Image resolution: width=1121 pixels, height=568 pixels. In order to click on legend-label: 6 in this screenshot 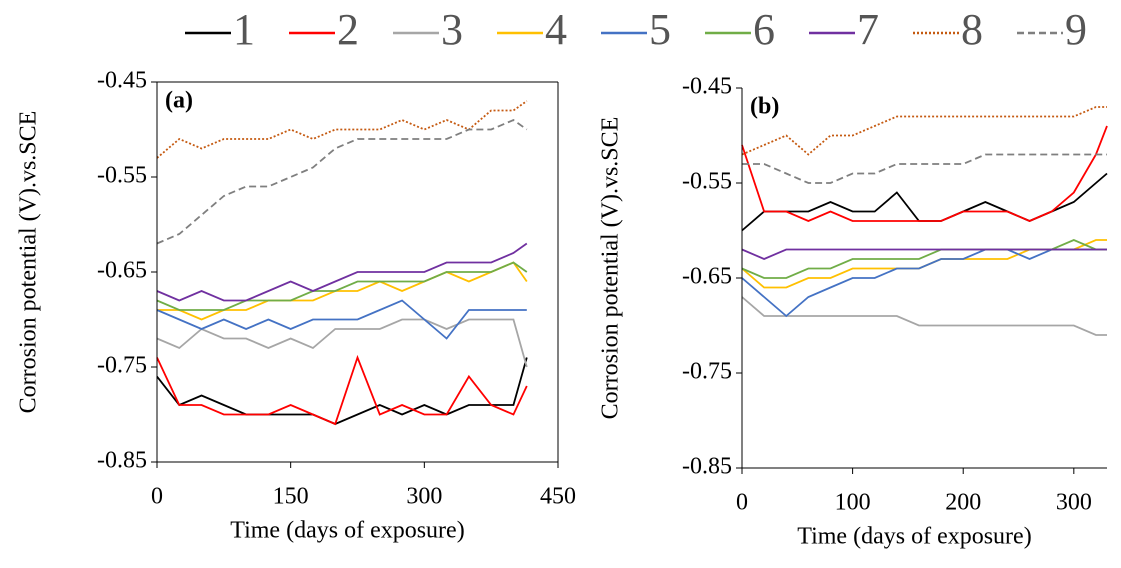, I will do `click(764, 29)`.